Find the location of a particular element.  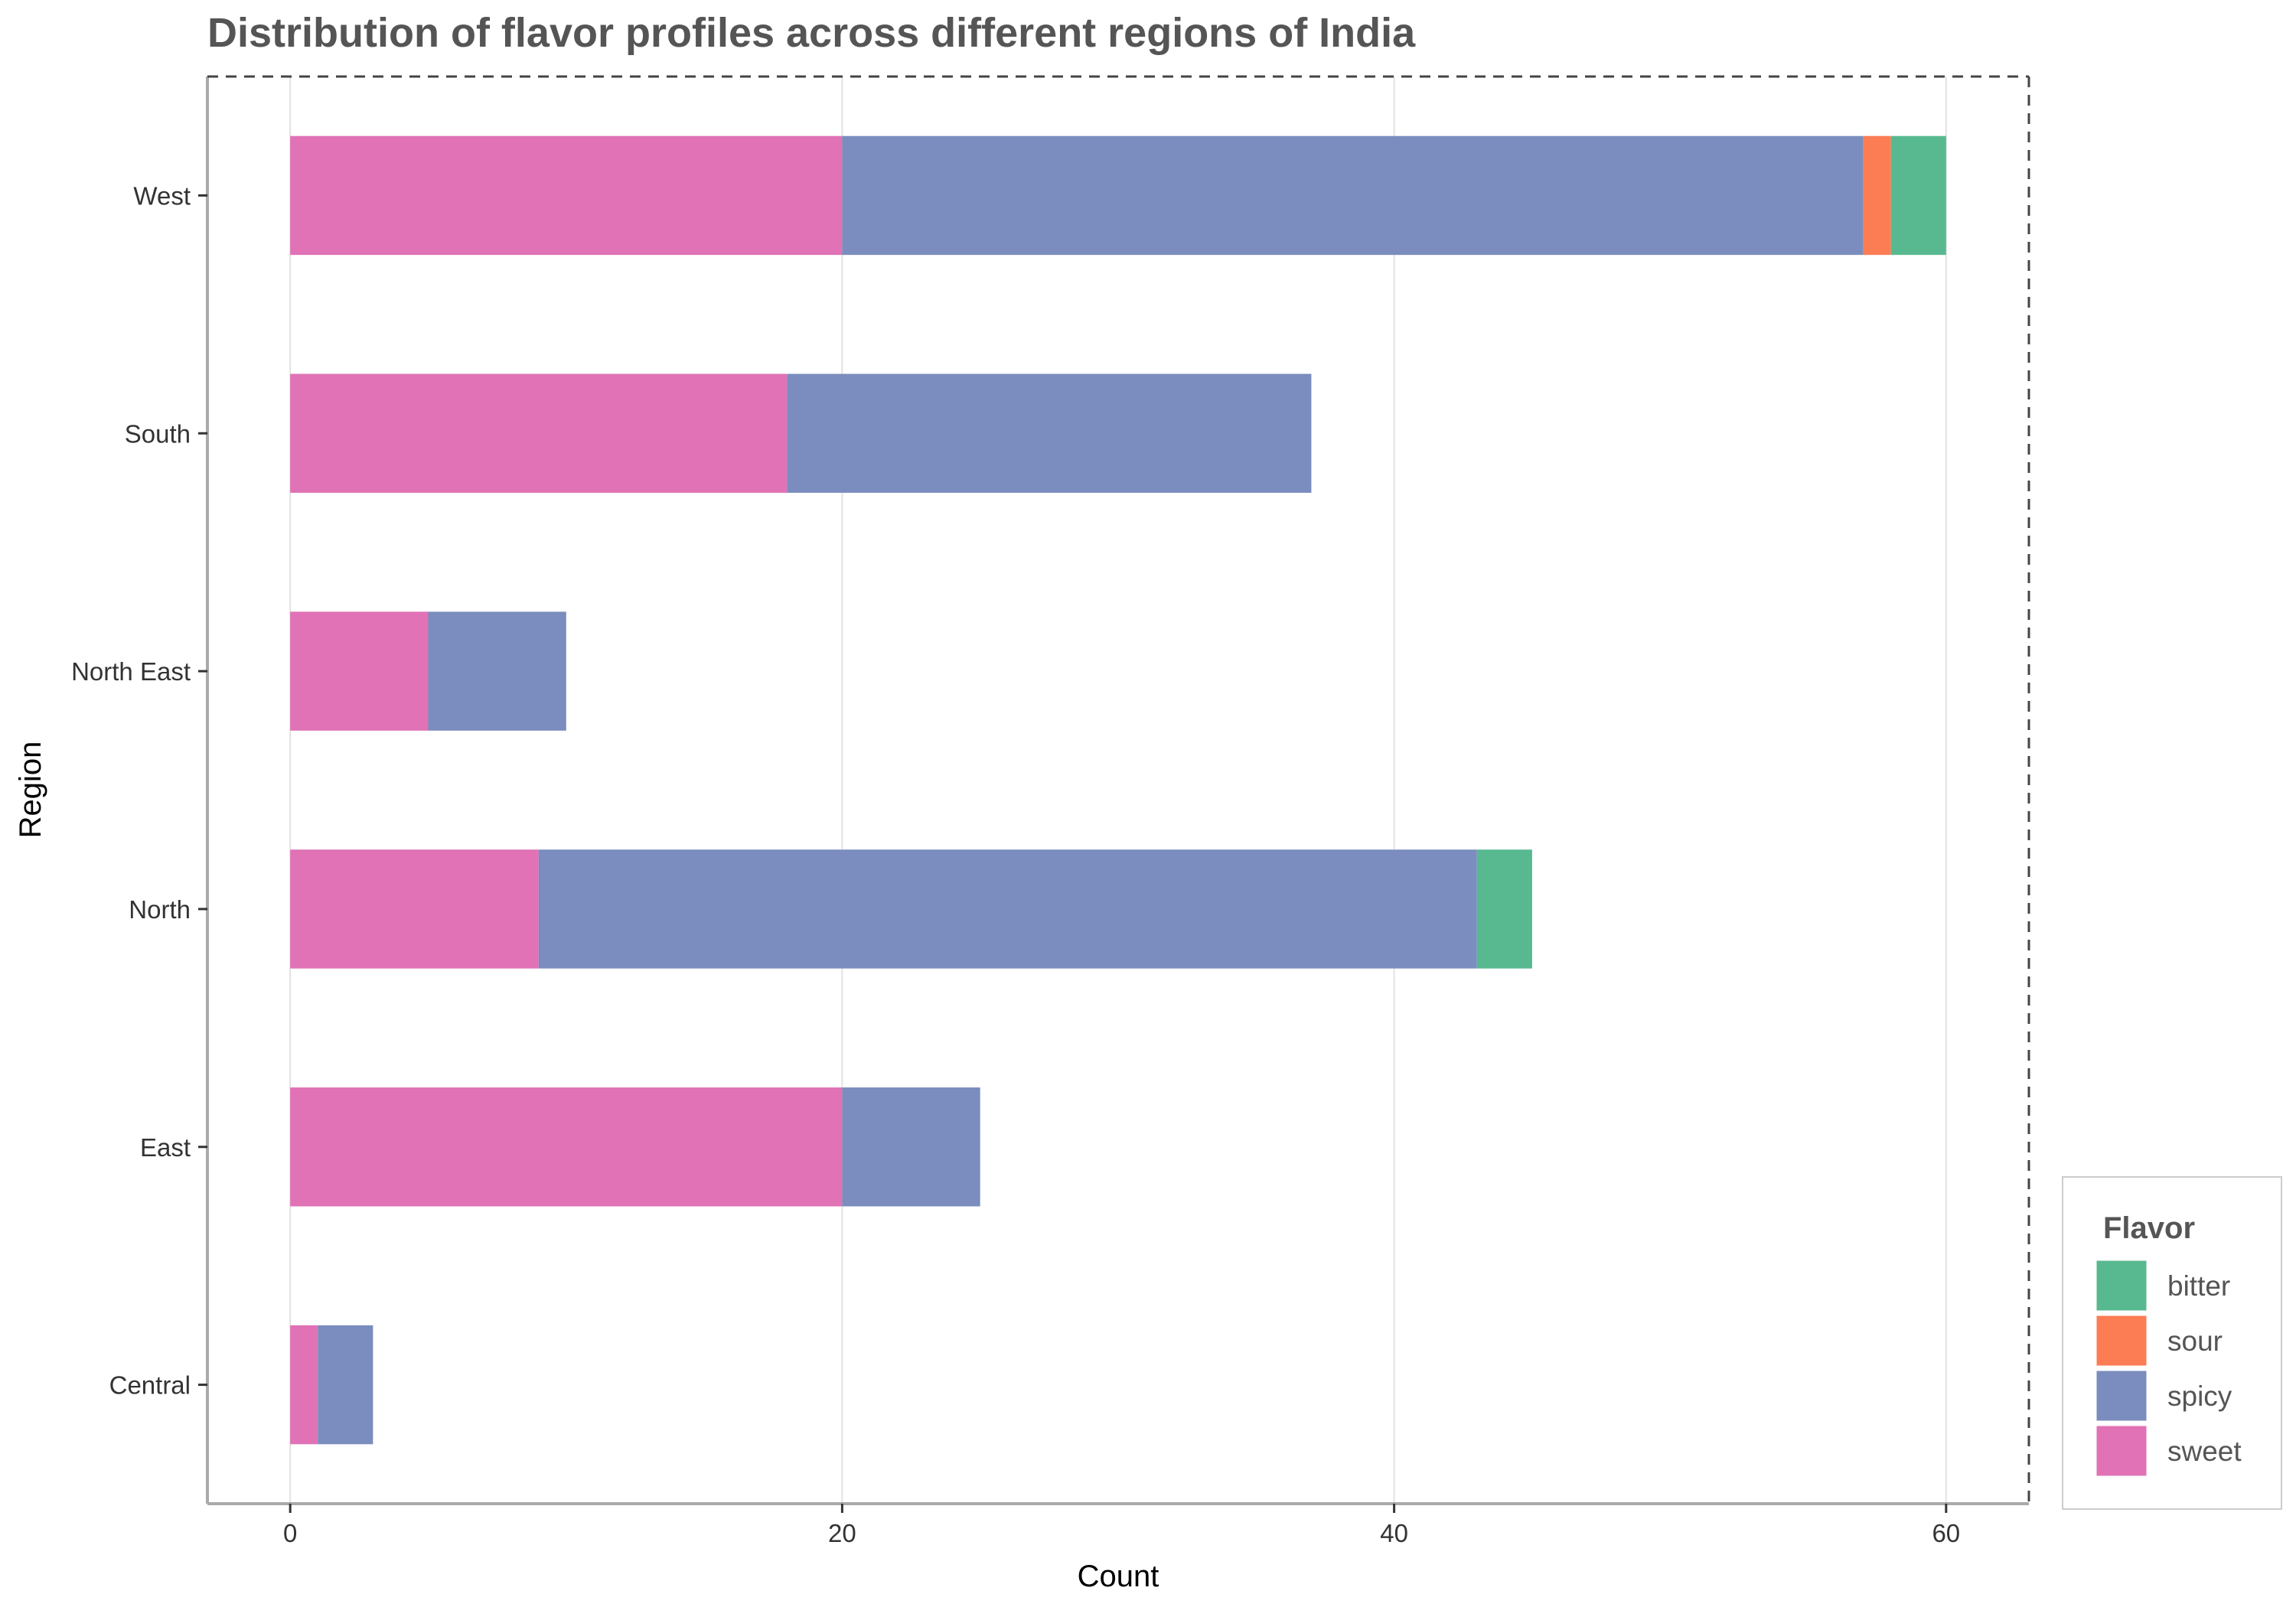

x-tick-label-20: 20 is located at coordinates (842, 1533).